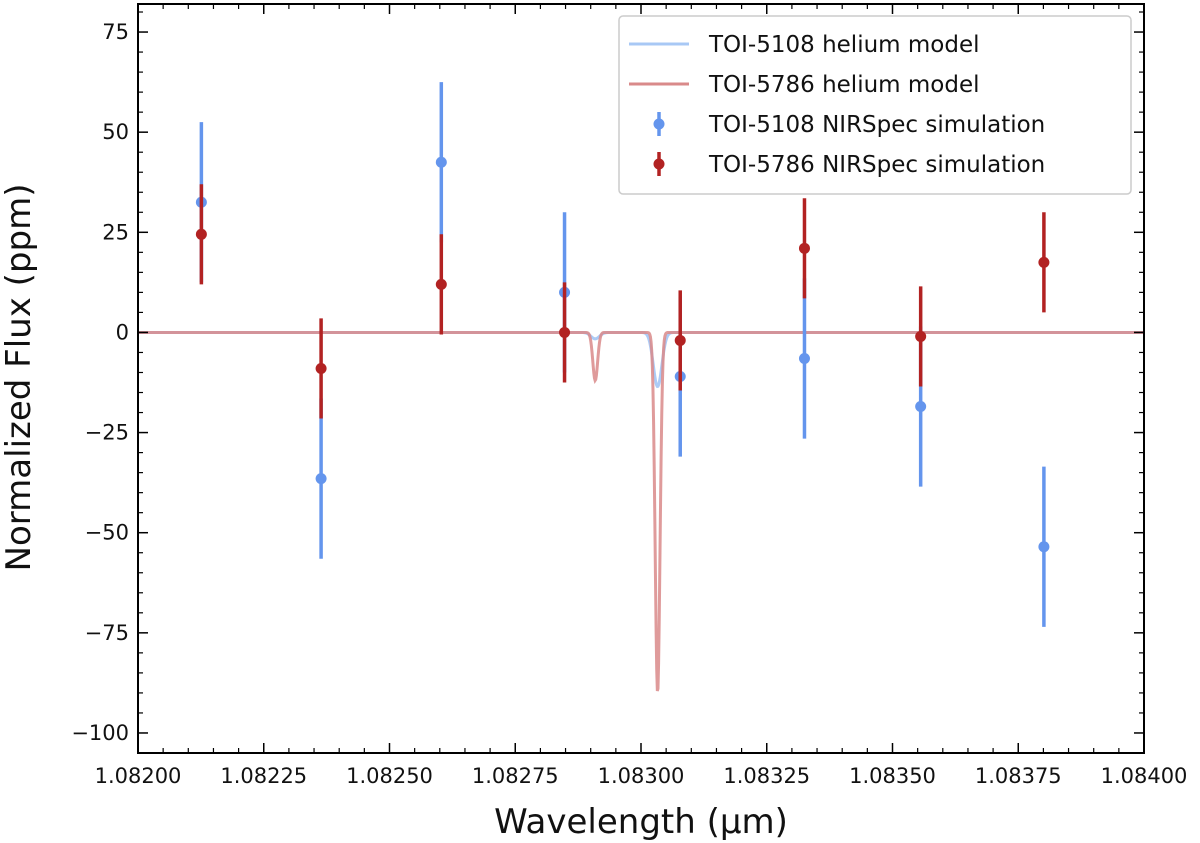 The image size is (1200, 843). I want to click on x-tick-label: 1.08400, so click(1144, 776).